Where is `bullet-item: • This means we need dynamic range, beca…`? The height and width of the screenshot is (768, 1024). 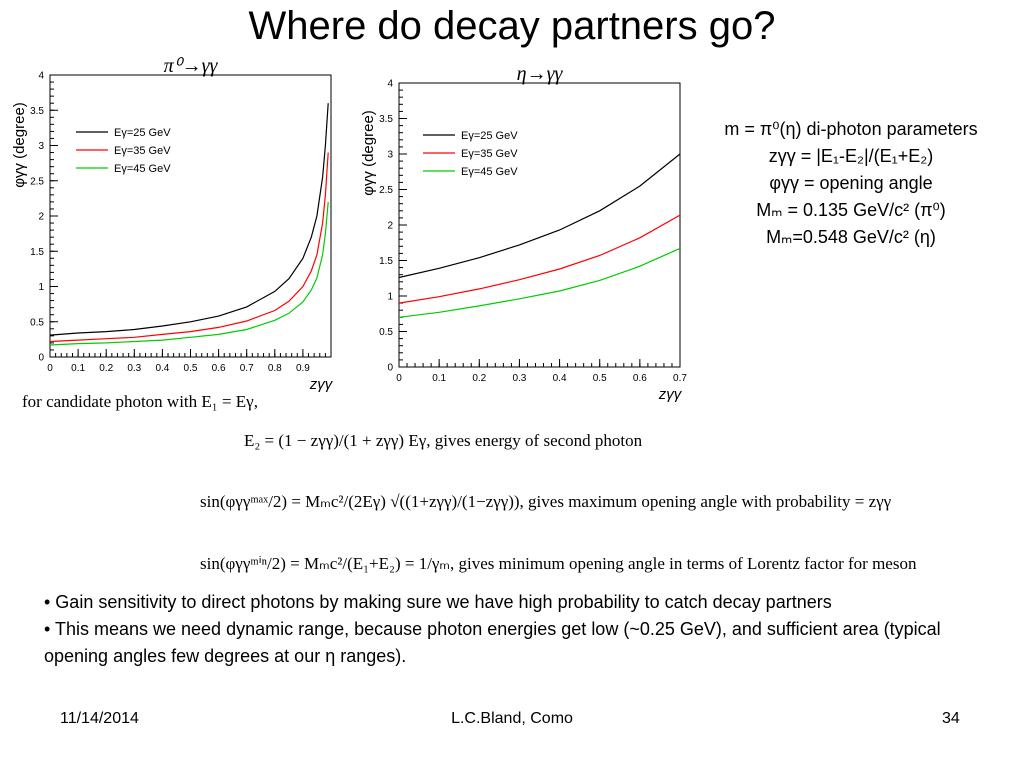
bullet-item: • This means we need dynamic range, beca… is located at coordinates (492, 642).